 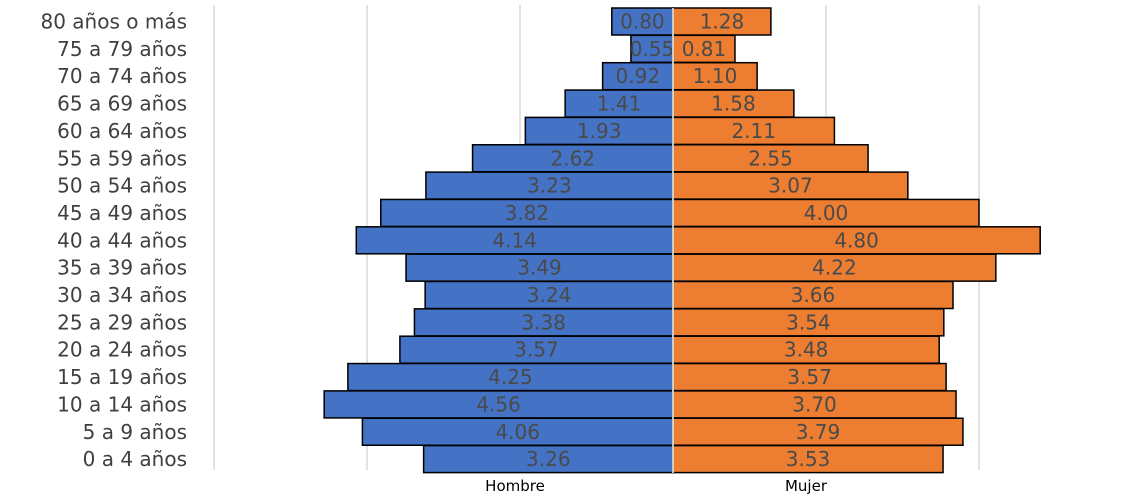 What do you see at coordinates (122, 131) in the screenshot?
I see `category-label: 60 a 64 años` at bounding box center [122, 131].